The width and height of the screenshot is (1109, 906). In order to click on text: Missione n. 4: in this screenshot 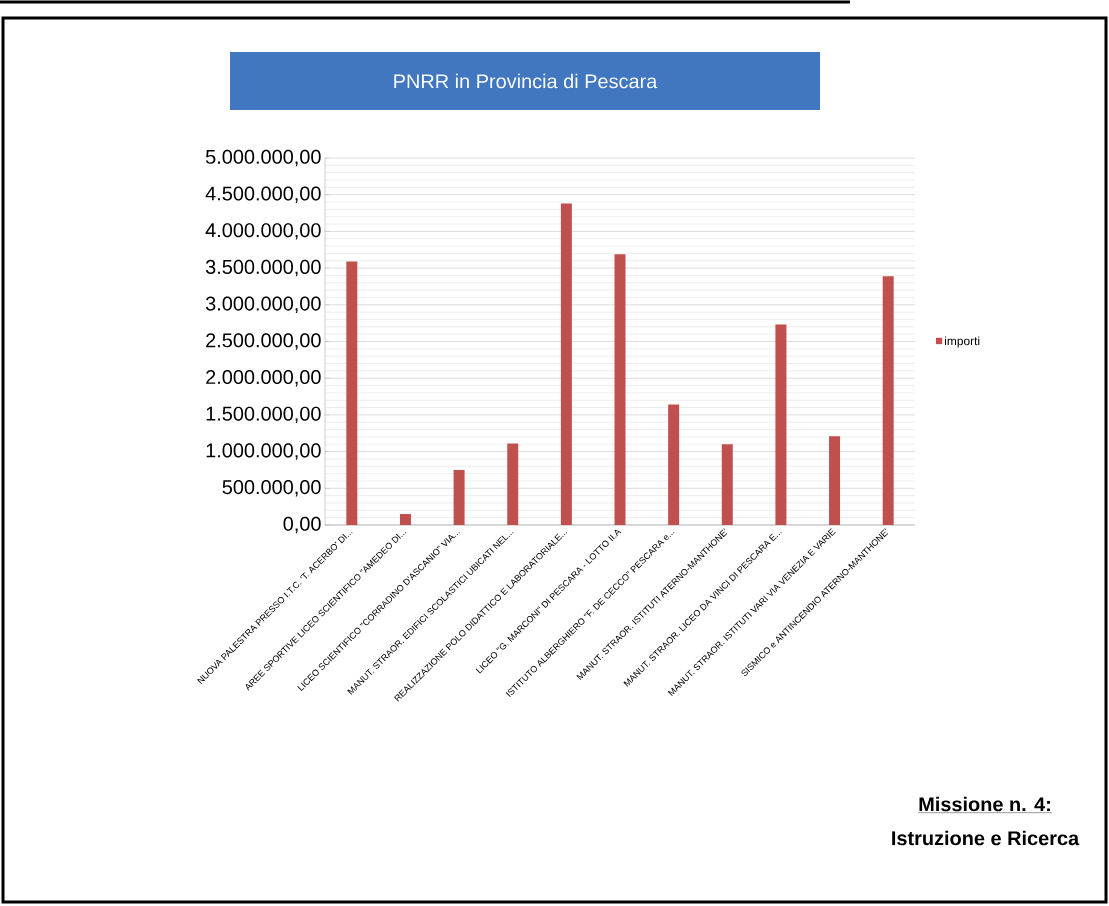, I will do `click(984, 804)`.